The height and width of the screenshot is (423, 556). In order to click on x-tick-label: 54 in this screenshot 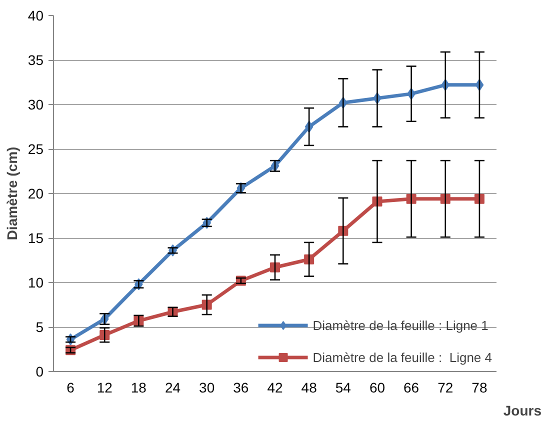, I will do `click(343, 388)`.